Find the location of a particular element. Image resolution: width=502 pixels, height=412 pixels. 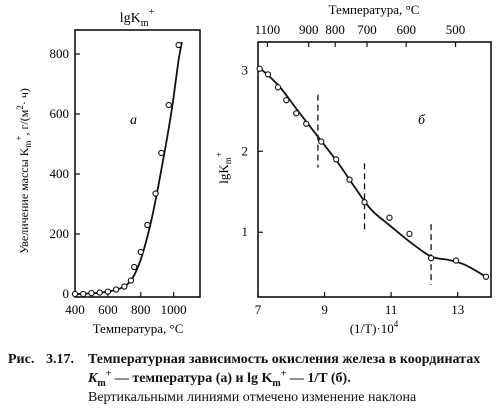

left-top-label-main: lgK is located at coordinates (130, 18).